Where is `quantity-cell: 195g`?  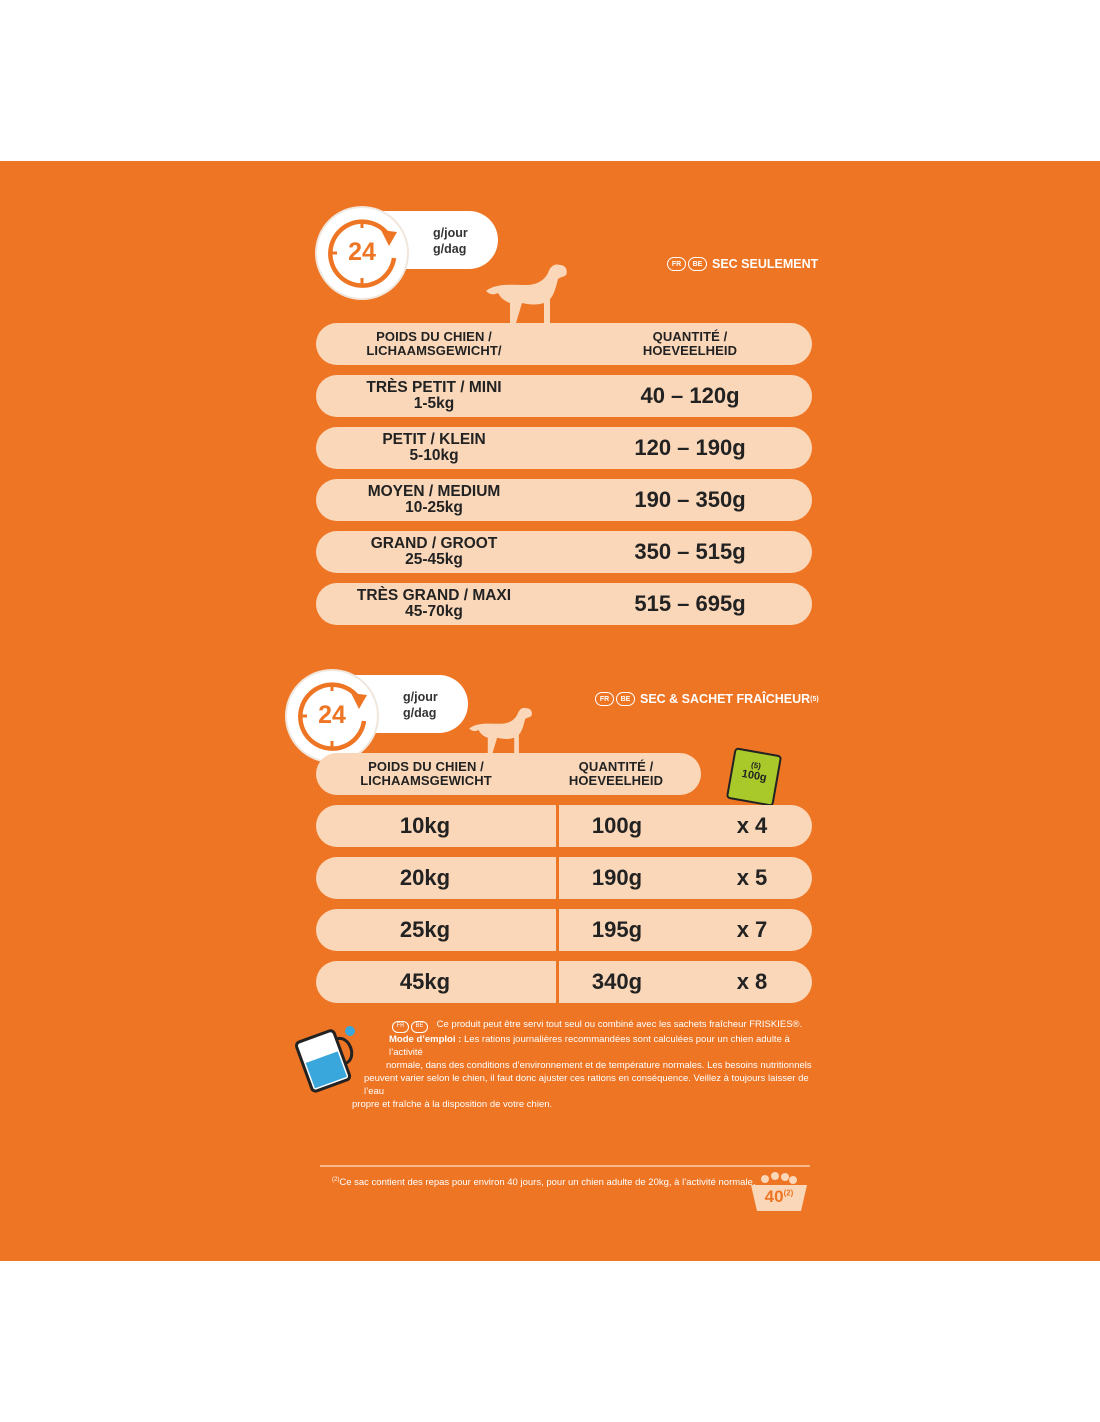 quantity-cell: 195g is located at coordinates (617, 930).